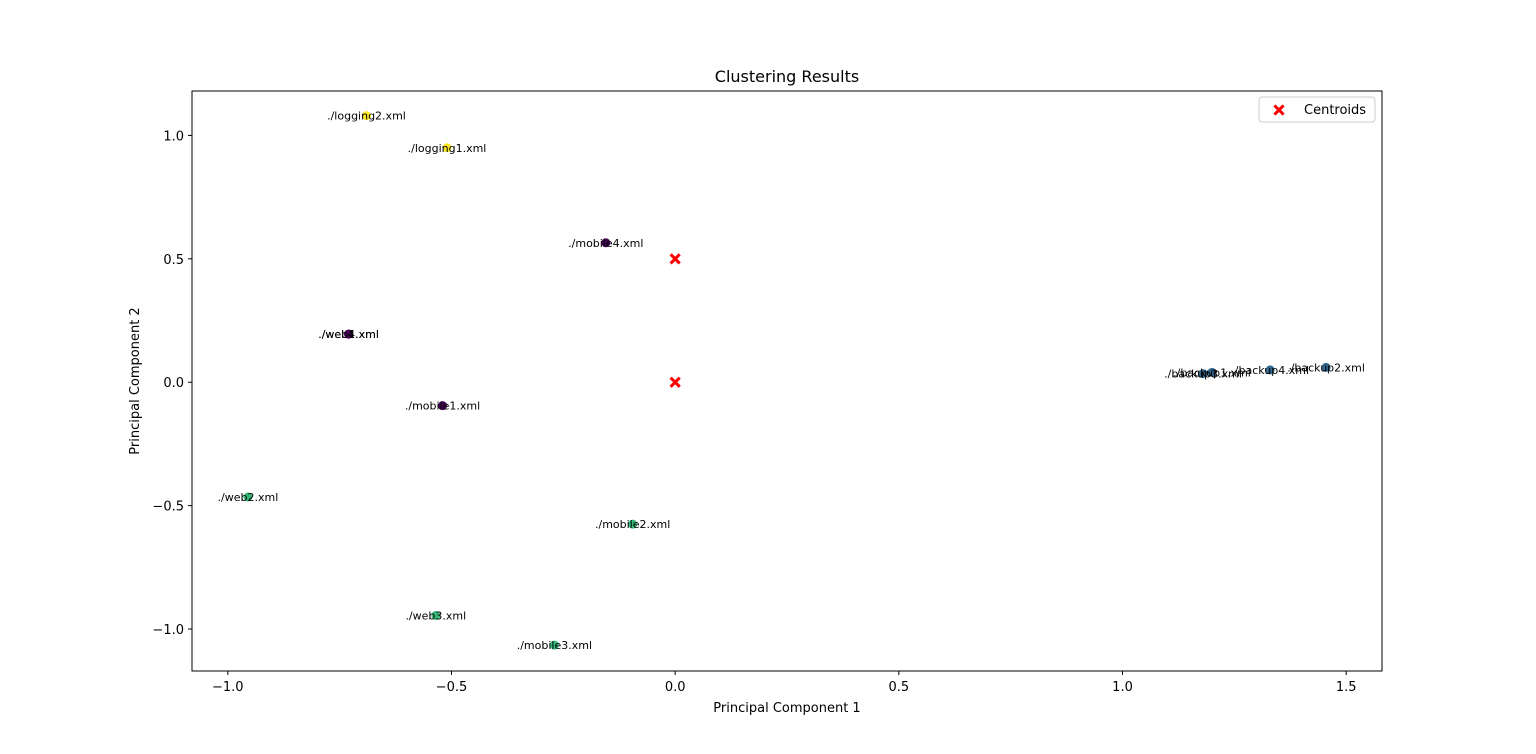 The image size is (1536, 754). I want to click on point-label: ./backup2.xml, so click(1326, 367).